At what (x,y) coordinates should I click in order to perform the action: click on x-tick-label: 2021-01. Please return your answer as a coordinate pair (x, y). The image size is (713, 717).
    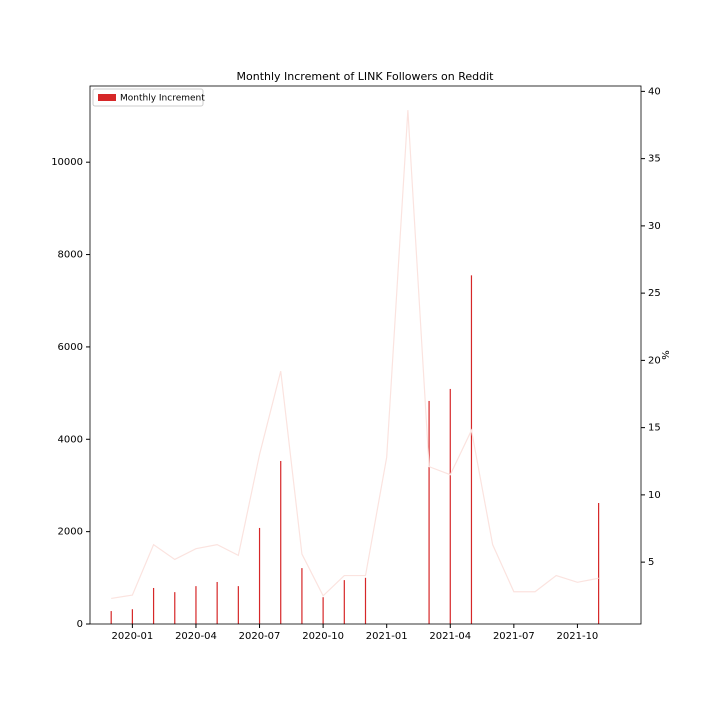
    Looking at the image, I should click on (387, 636).